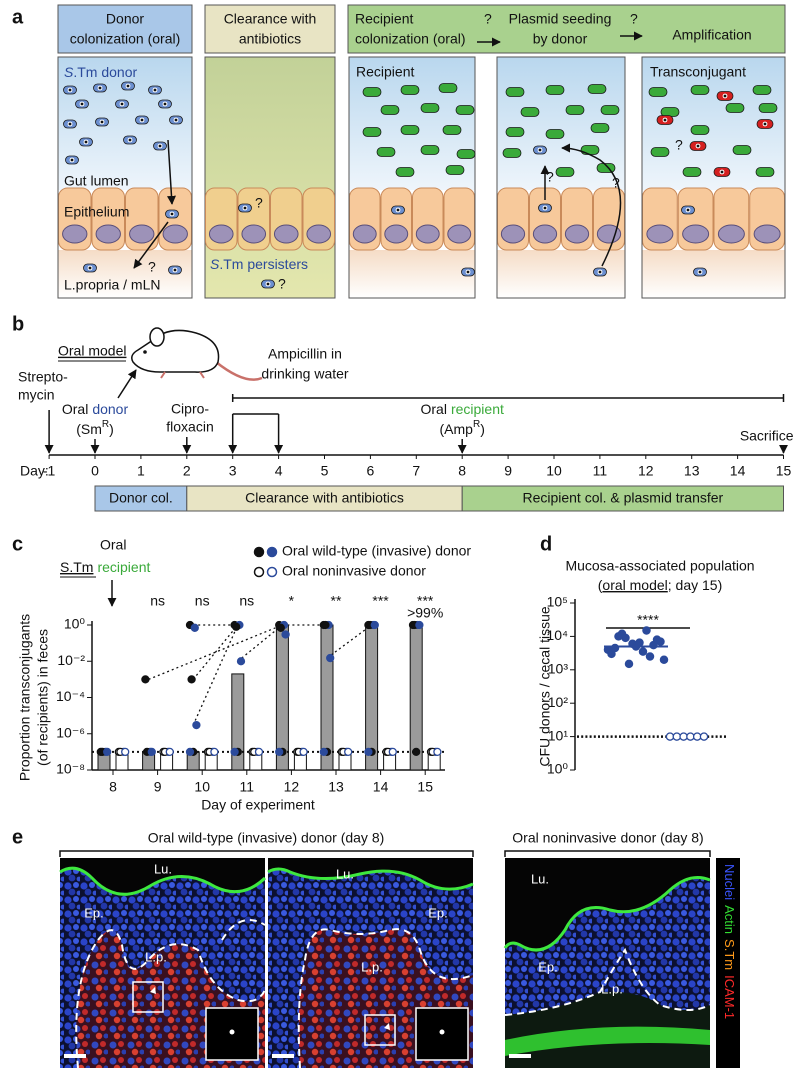 The image size is (800, 1074). Describe the element at coordinates (105, 72) in the screenshot. I see `species-label-part: .Tm donor` at that location.